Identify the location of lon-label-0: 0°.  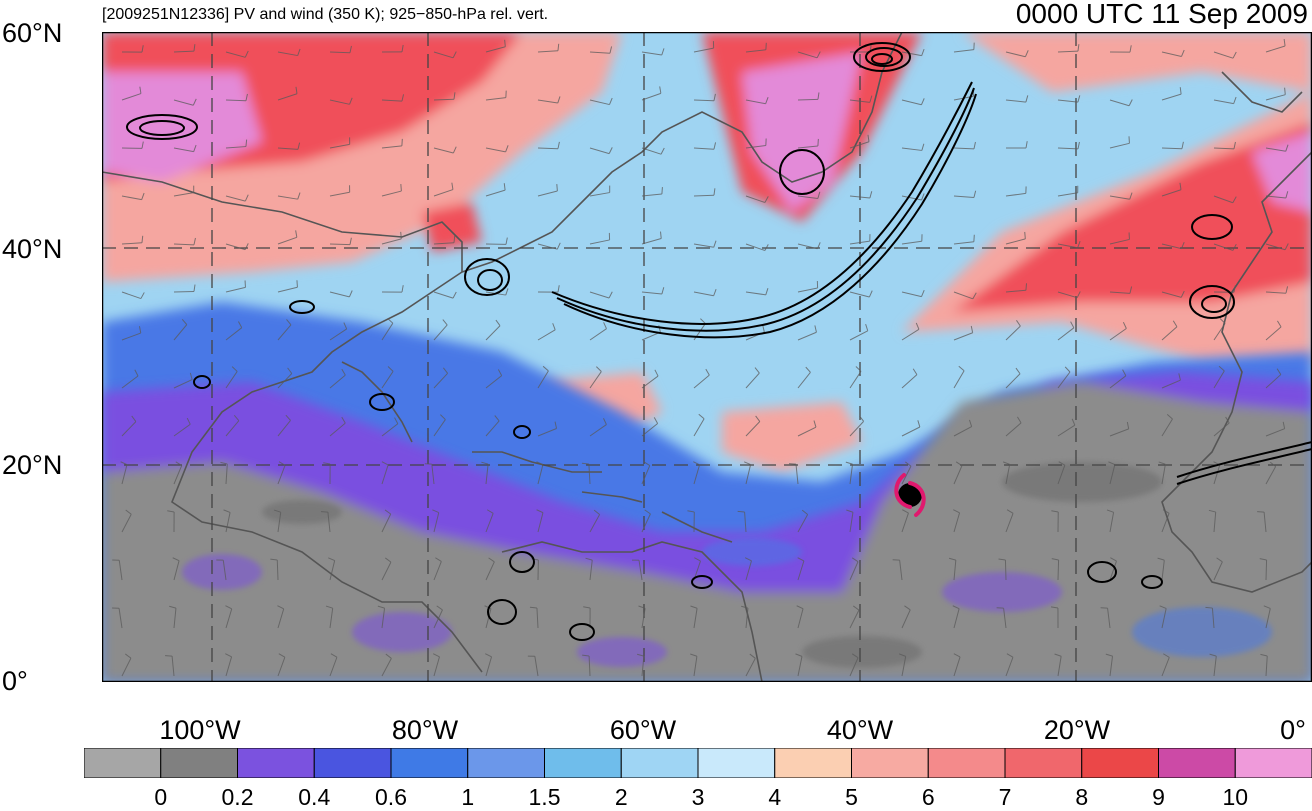
(1293, 730).